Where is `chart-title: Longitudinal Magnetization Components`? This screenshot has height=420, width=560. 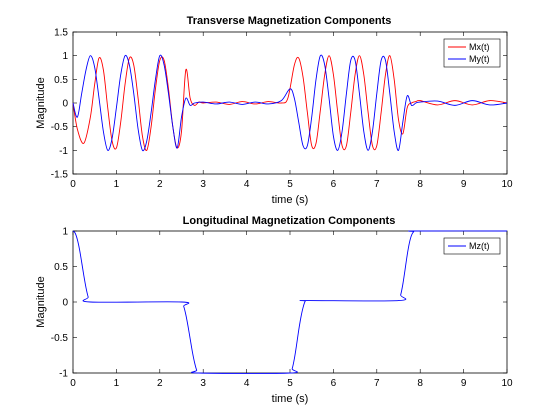
chart-title: Longitudinal Magnetization Components is located at coordinates (289, 221).